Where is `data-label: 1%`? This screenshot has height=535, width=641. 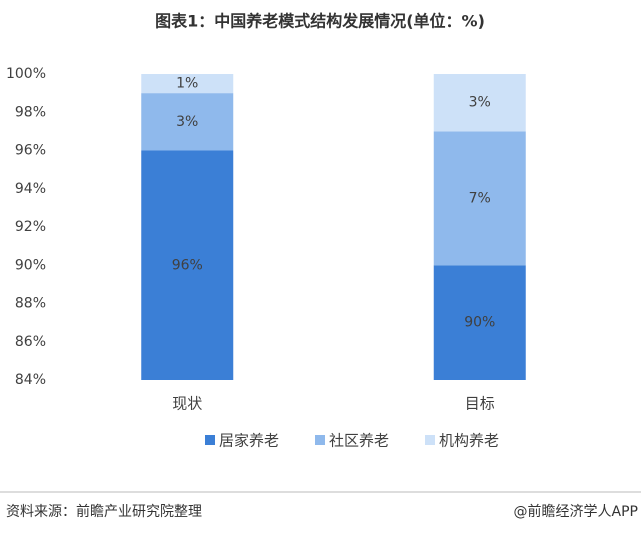 data-label: 1% is located at coordinates (187, 84).